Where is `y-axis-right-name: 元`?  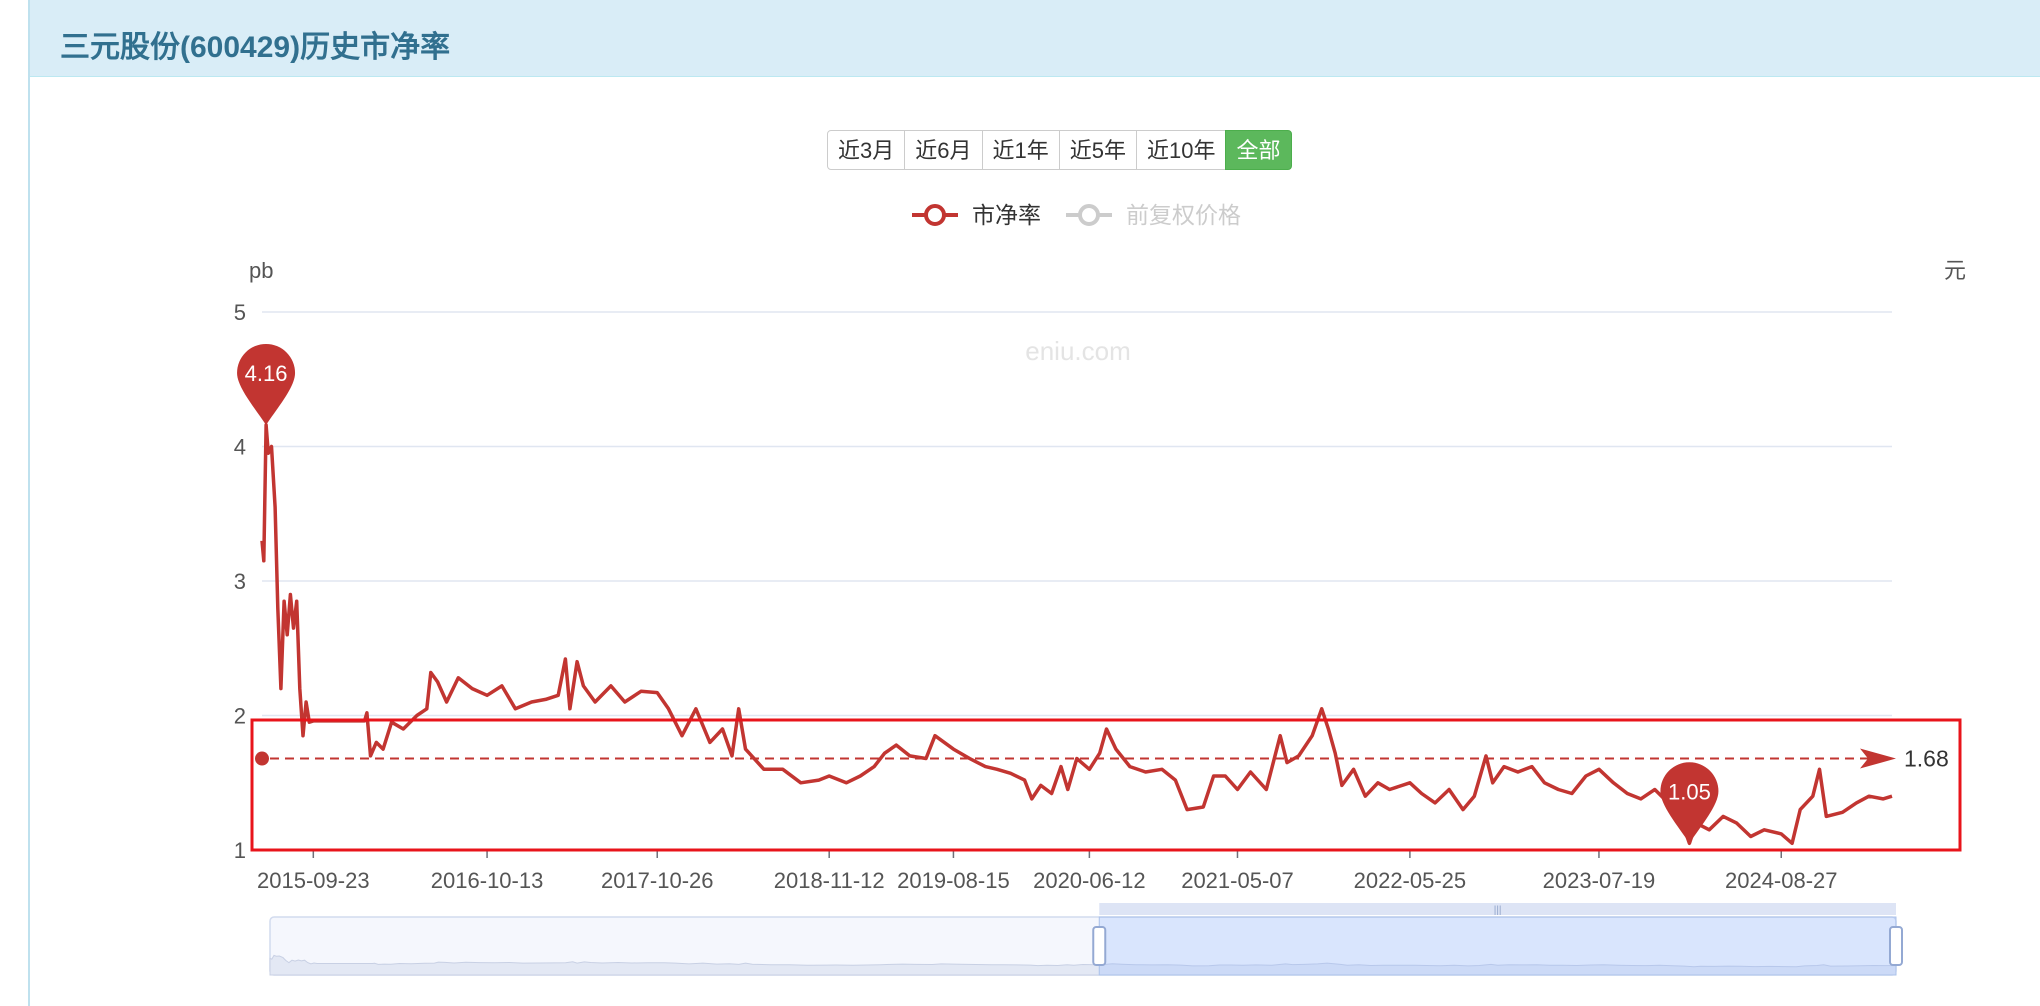 y-axis-right-name: 元 is located at coordinates (1955, 270).